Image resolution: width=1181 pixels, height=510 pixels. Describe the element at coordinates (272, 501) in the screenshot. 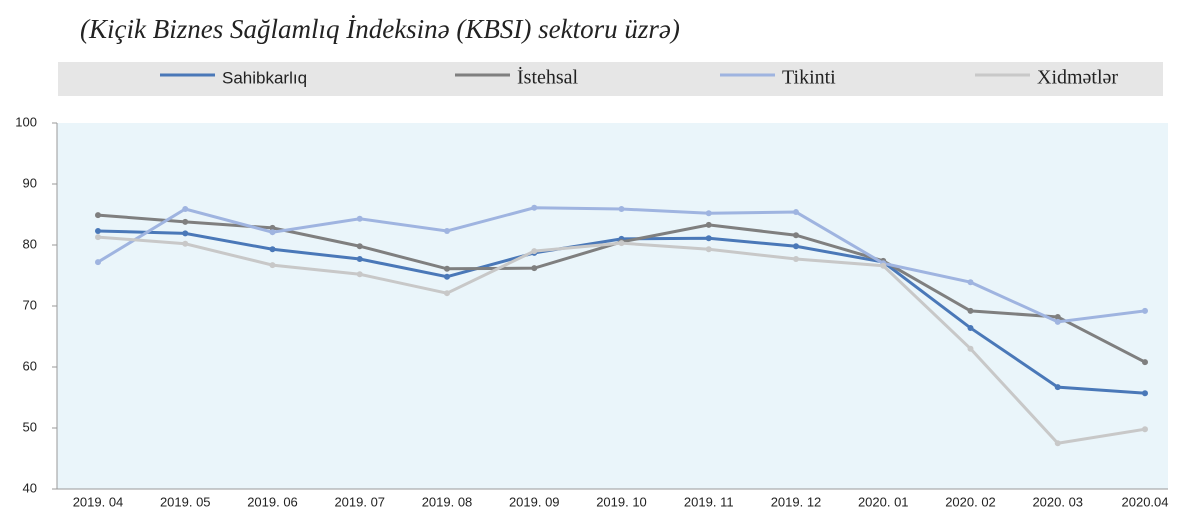

I see `x-tick-label: 2019. 06` at that location.